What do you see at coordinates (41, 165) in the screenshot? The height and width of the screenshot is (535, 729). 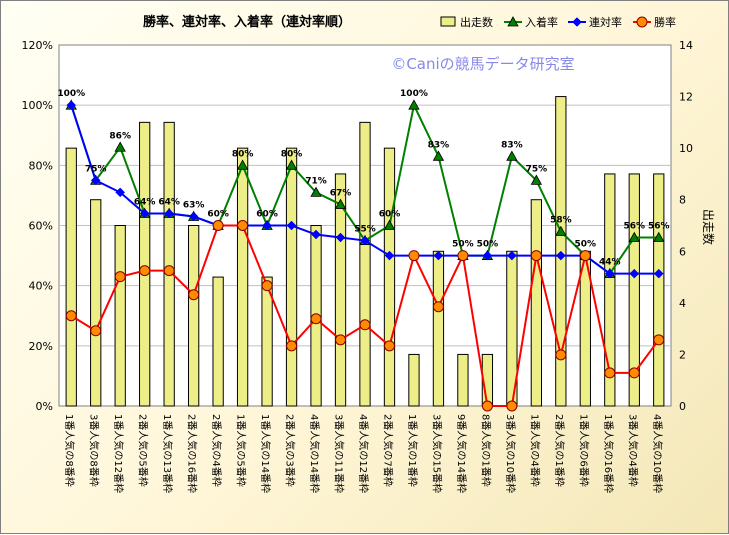 I see `left-tick-label: 80%` at bounding box center [41, 165].